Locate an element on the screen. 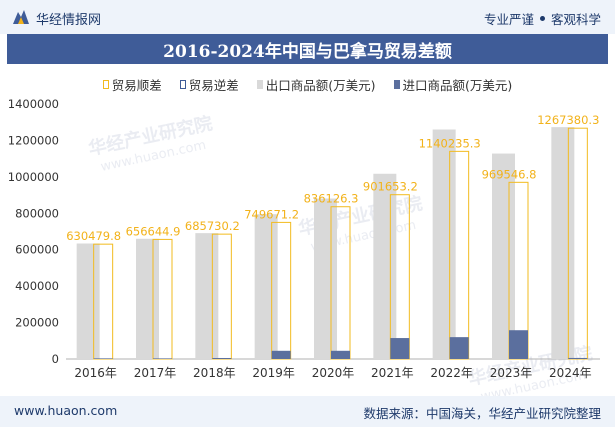  x-tick-label: 2021年 is located at coordinates (392, 373).